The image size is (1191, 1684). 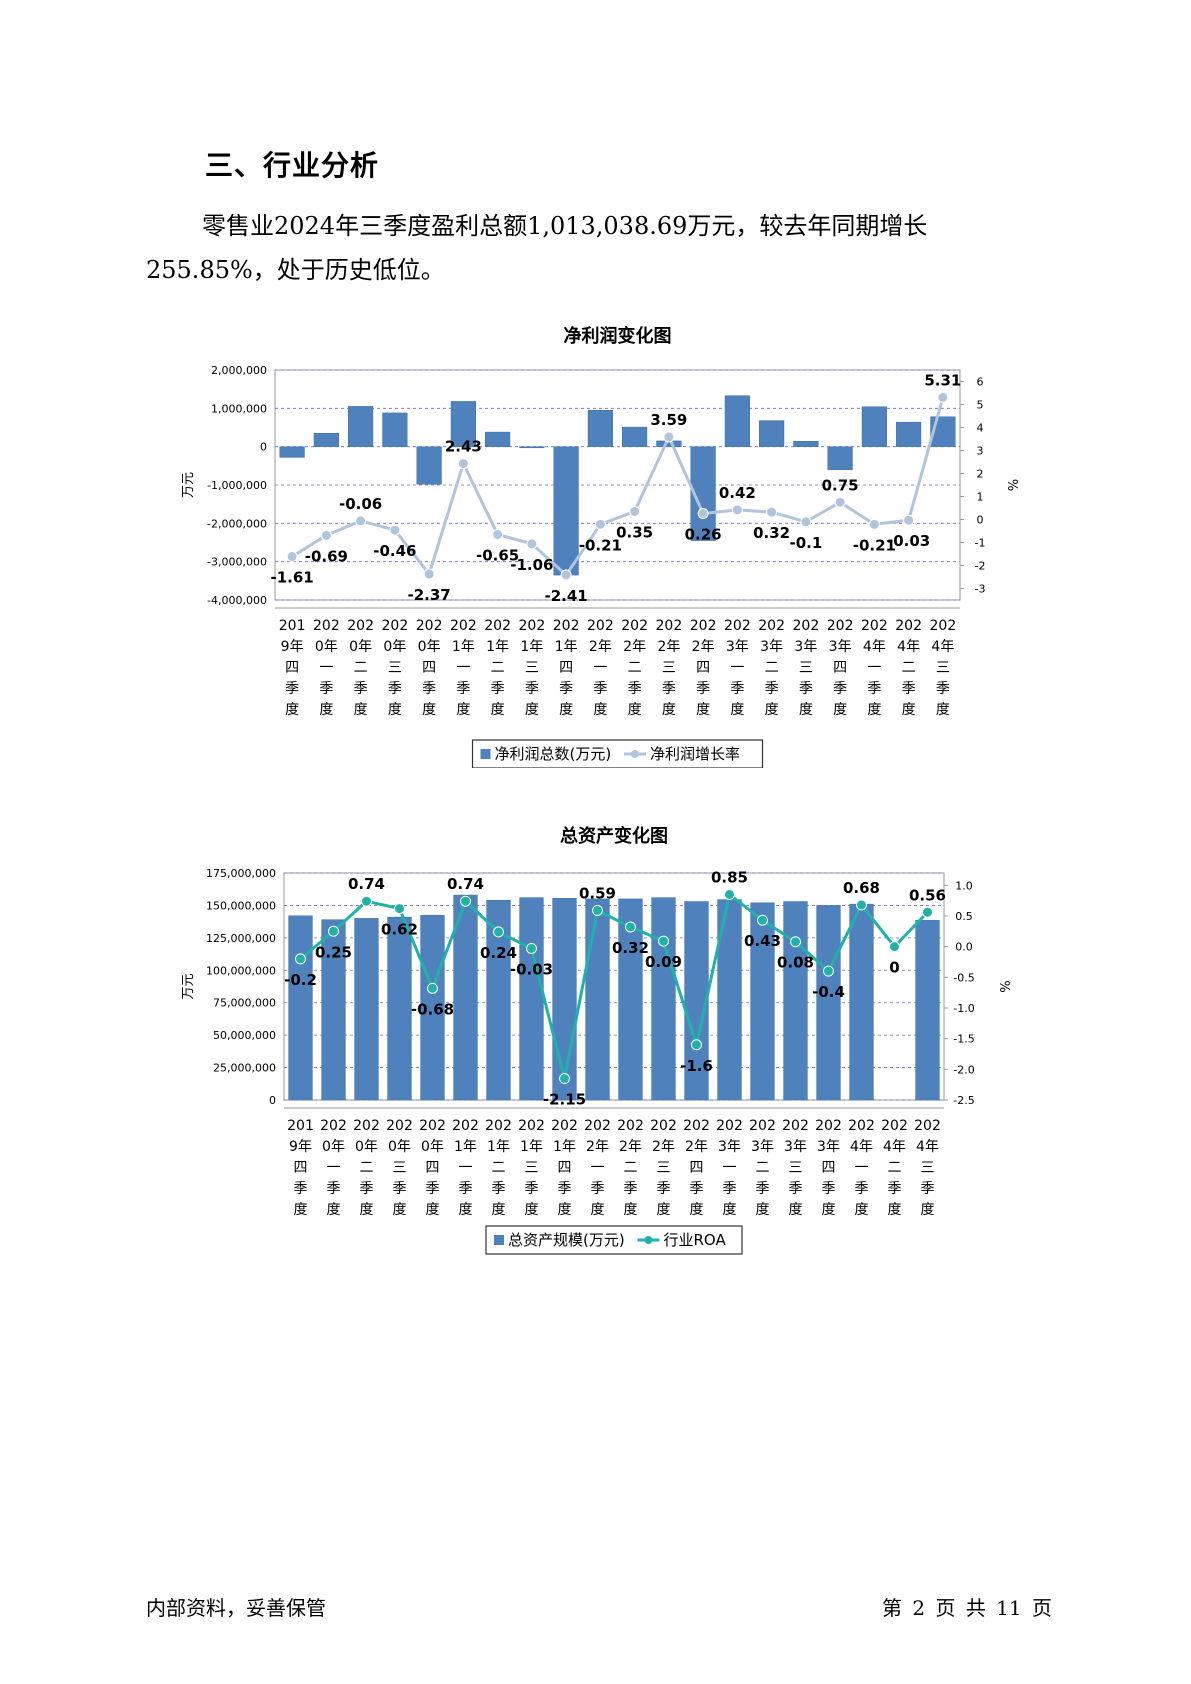 What do you see at coordinates (648, 1240) in the screenshot?
I see `legend-line-marker` at bounding box center [648, 1240].